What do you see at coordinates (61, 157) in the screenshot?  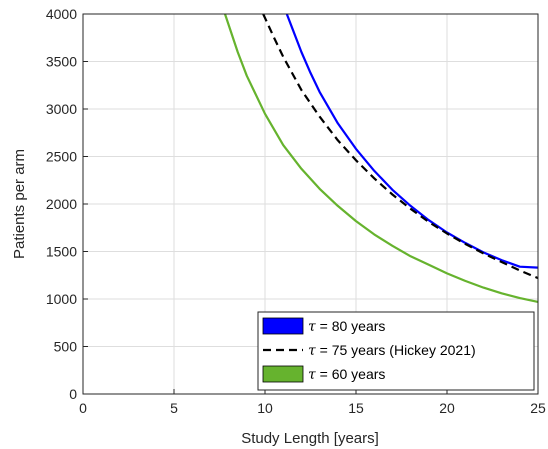 I see `y-tick-label: 2500` at bounding box center [61, 157].